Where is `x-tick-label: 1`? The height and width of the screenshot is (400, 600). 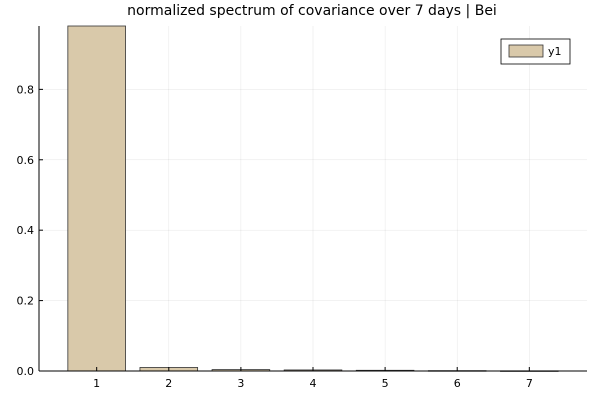
x-tick-label: 1 is located at coordinates (96, 383).